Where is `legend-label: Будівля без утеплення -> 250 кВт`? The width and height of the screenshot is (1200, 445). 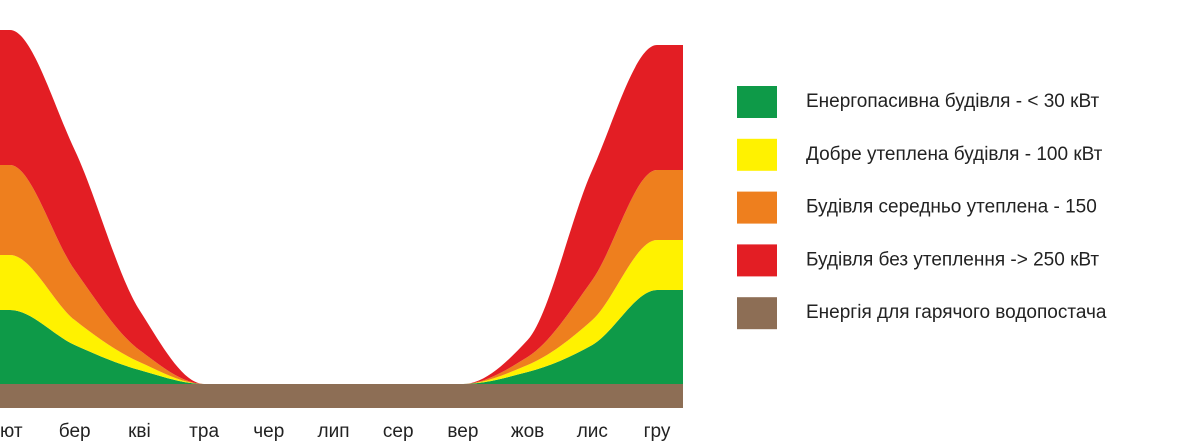 legend-label: Будівля без утеплення -> 250 кВт is located at coordinates (952, 259).